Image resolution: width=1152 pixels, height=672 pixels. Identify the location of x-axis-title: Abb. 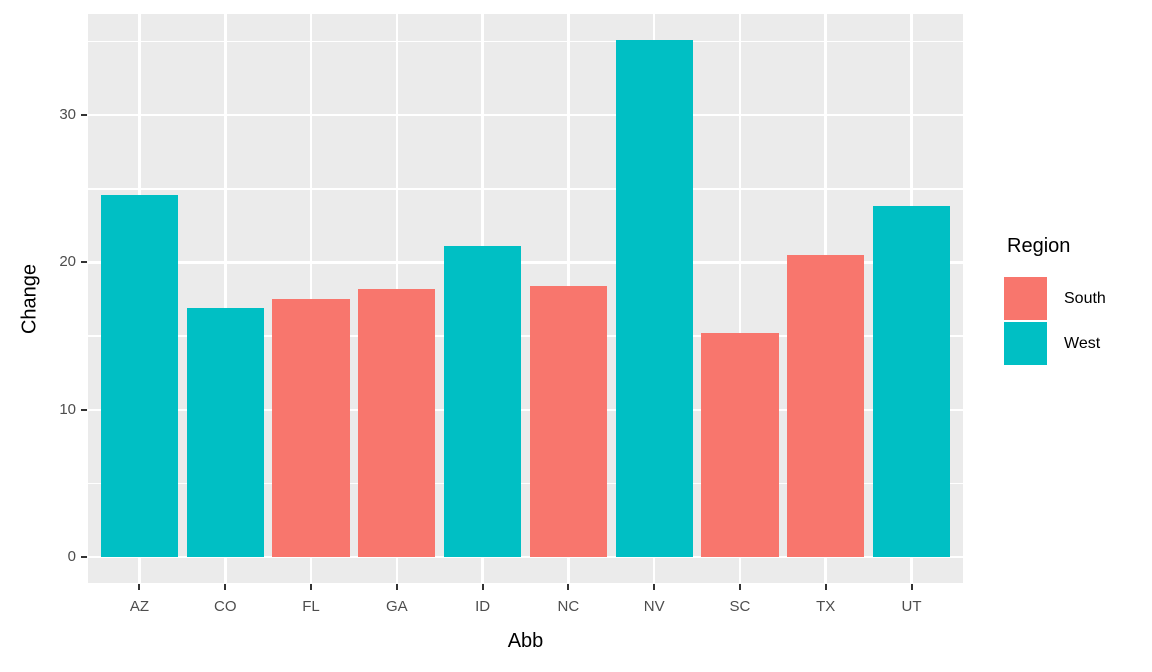
(525, 641).